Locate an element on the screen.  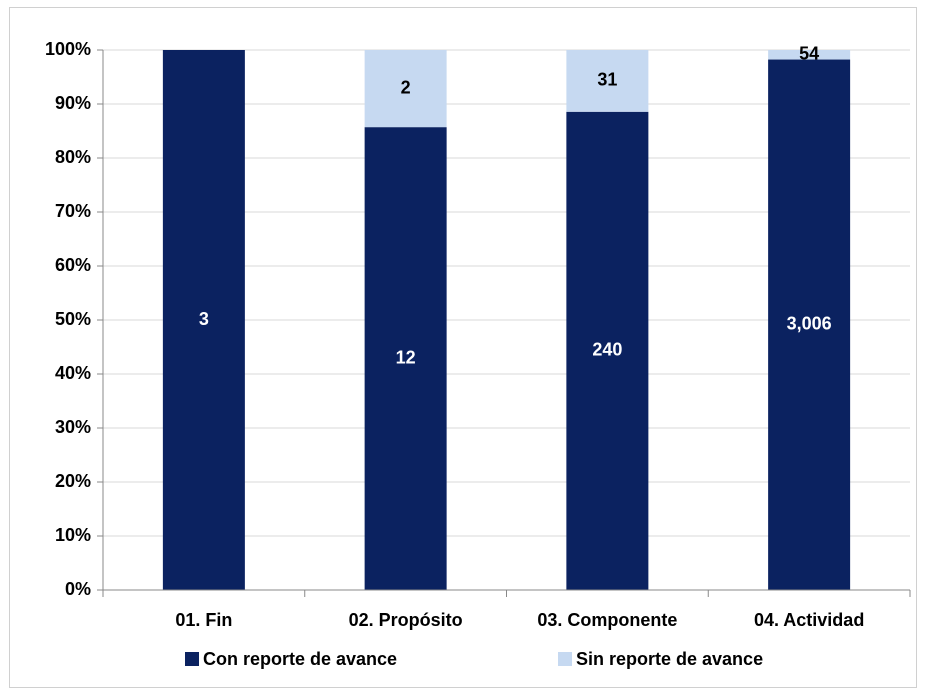
x-tick-label: 02. Propósito is located at coordinates (406, 620).